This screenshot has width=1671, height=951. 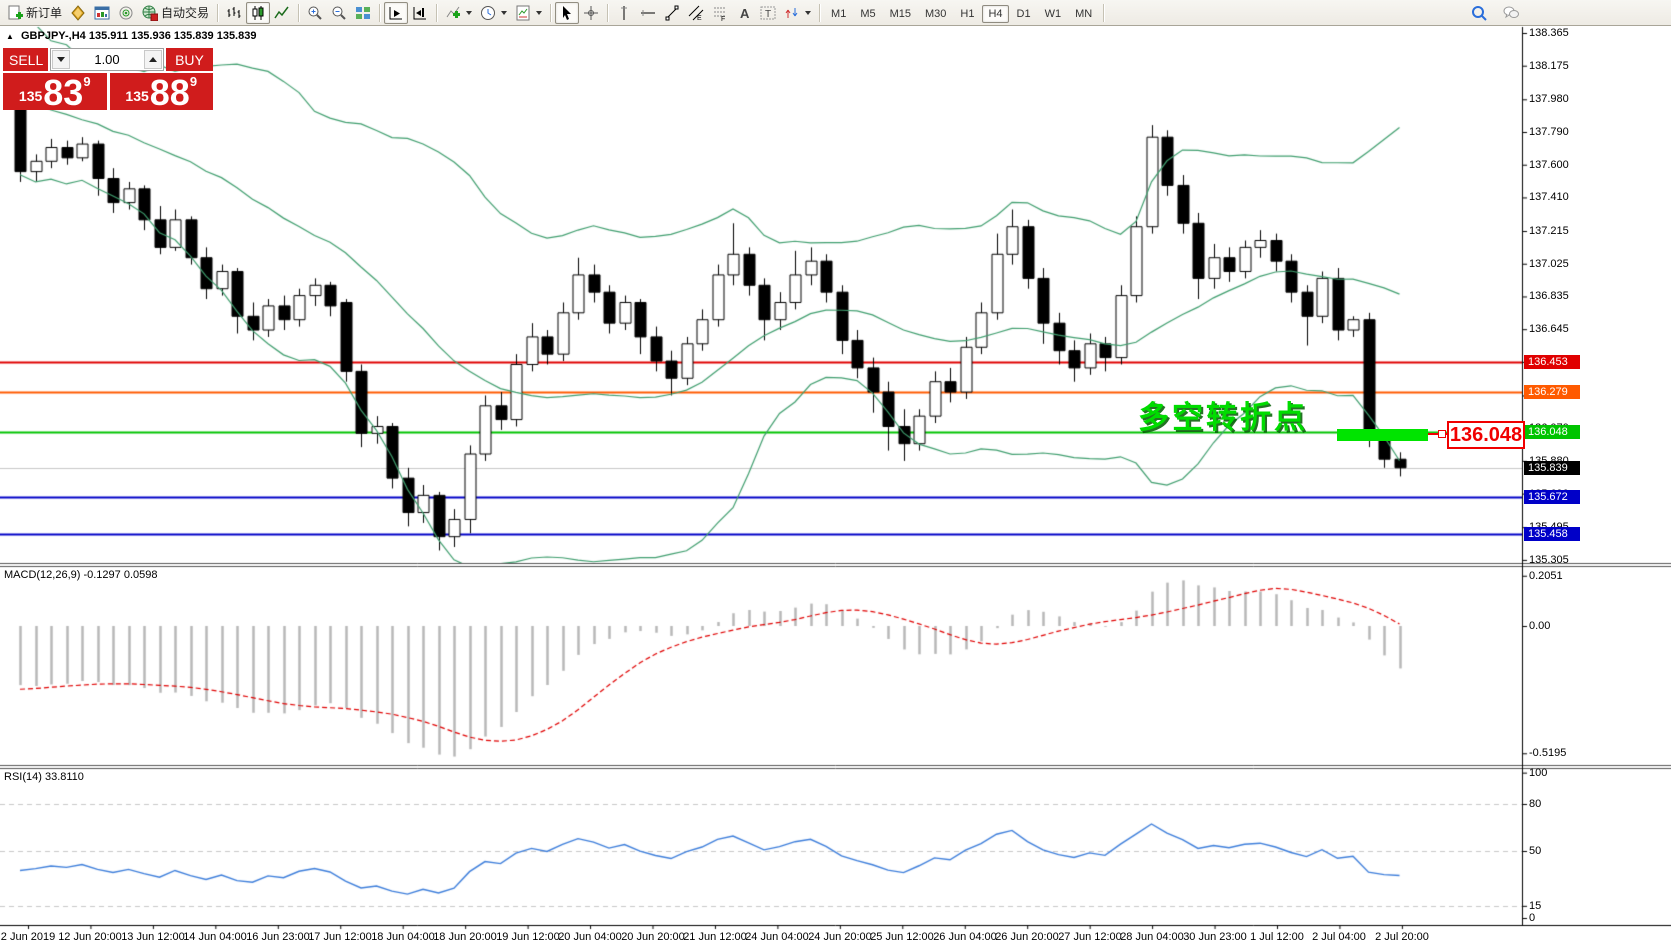 I want to click on text-label-icon: T, so click(x=768, y=13).